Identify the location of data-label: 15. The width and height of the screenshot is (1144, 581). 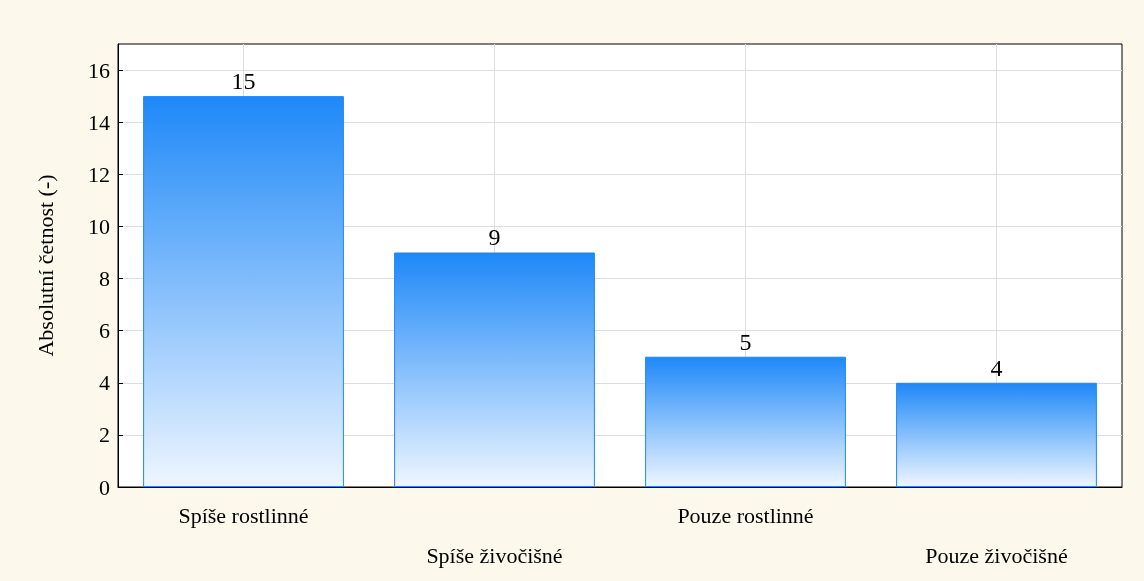
(243, 81).